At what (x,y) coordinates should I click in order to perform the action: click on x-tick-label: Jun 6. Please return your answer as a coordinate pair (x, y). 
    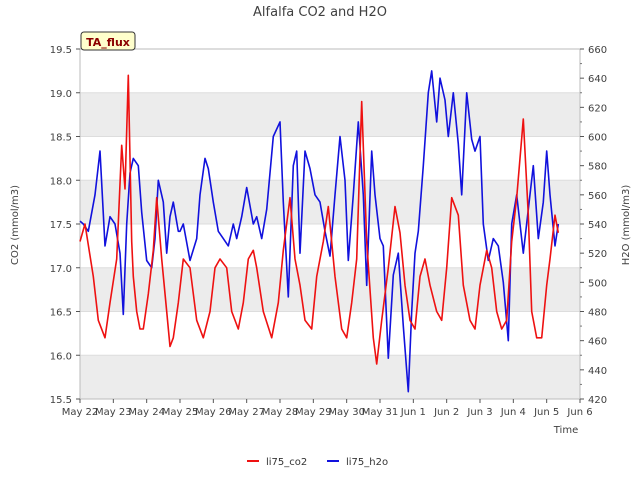
    Looking at the image, I should click on (579, 412).